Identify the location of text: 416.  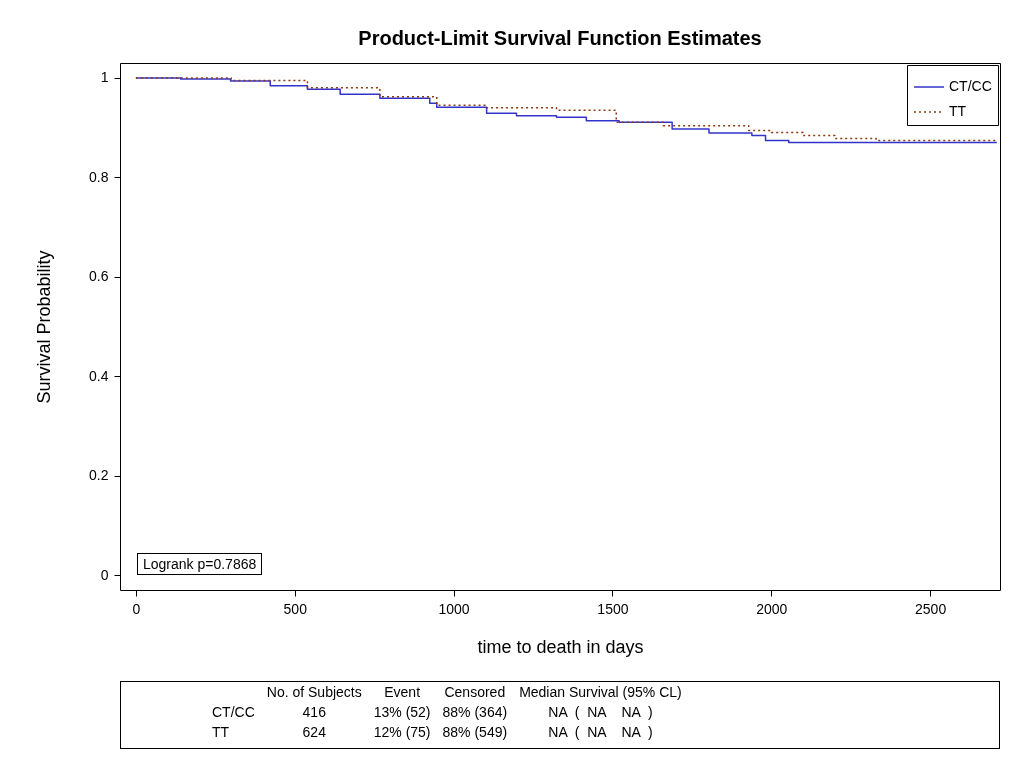
(314, 712).